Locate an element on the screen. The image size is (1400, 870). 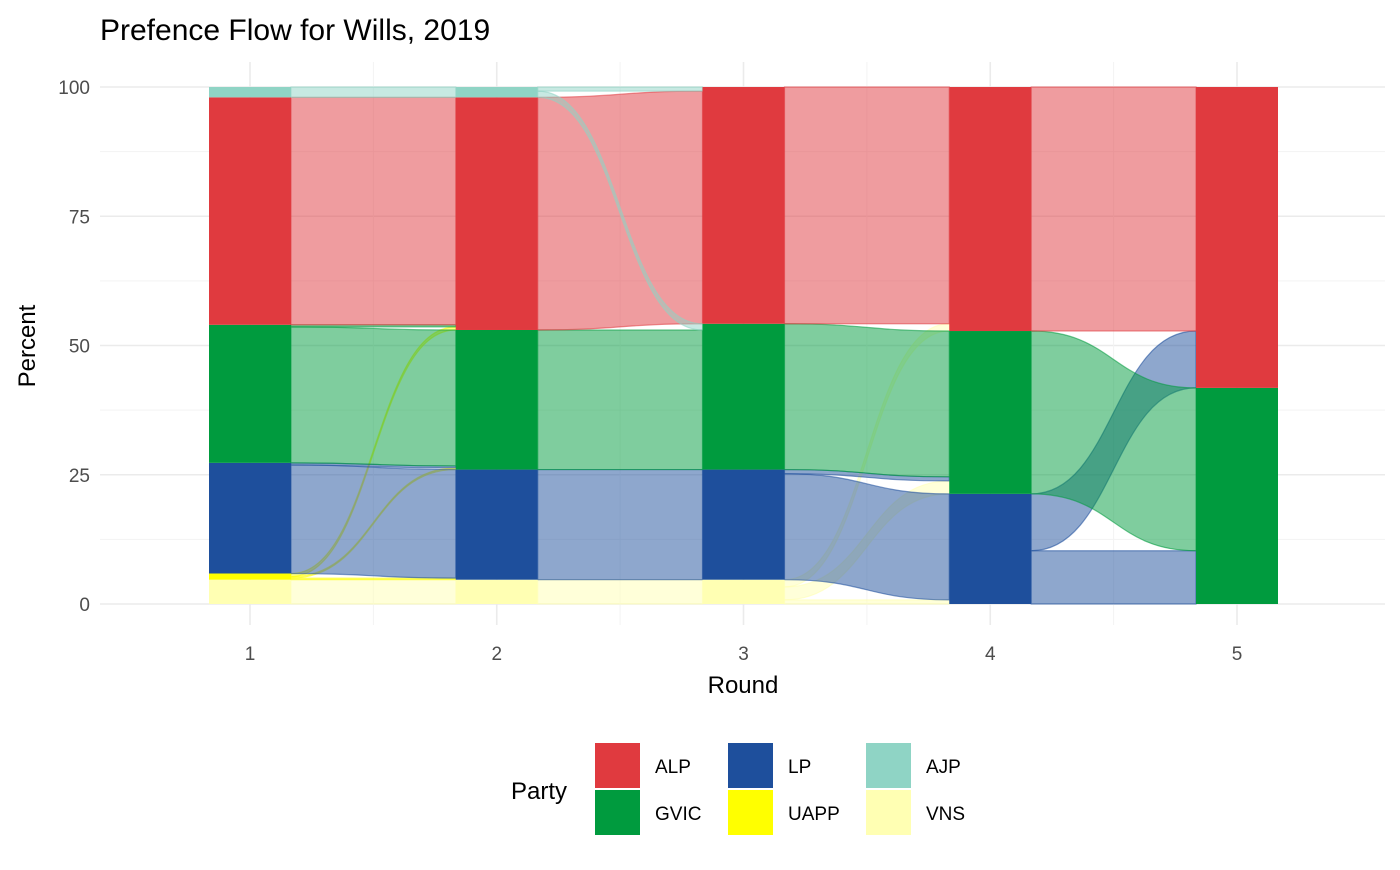
legend-label-lp: LP is located at coordinates (799, 767).